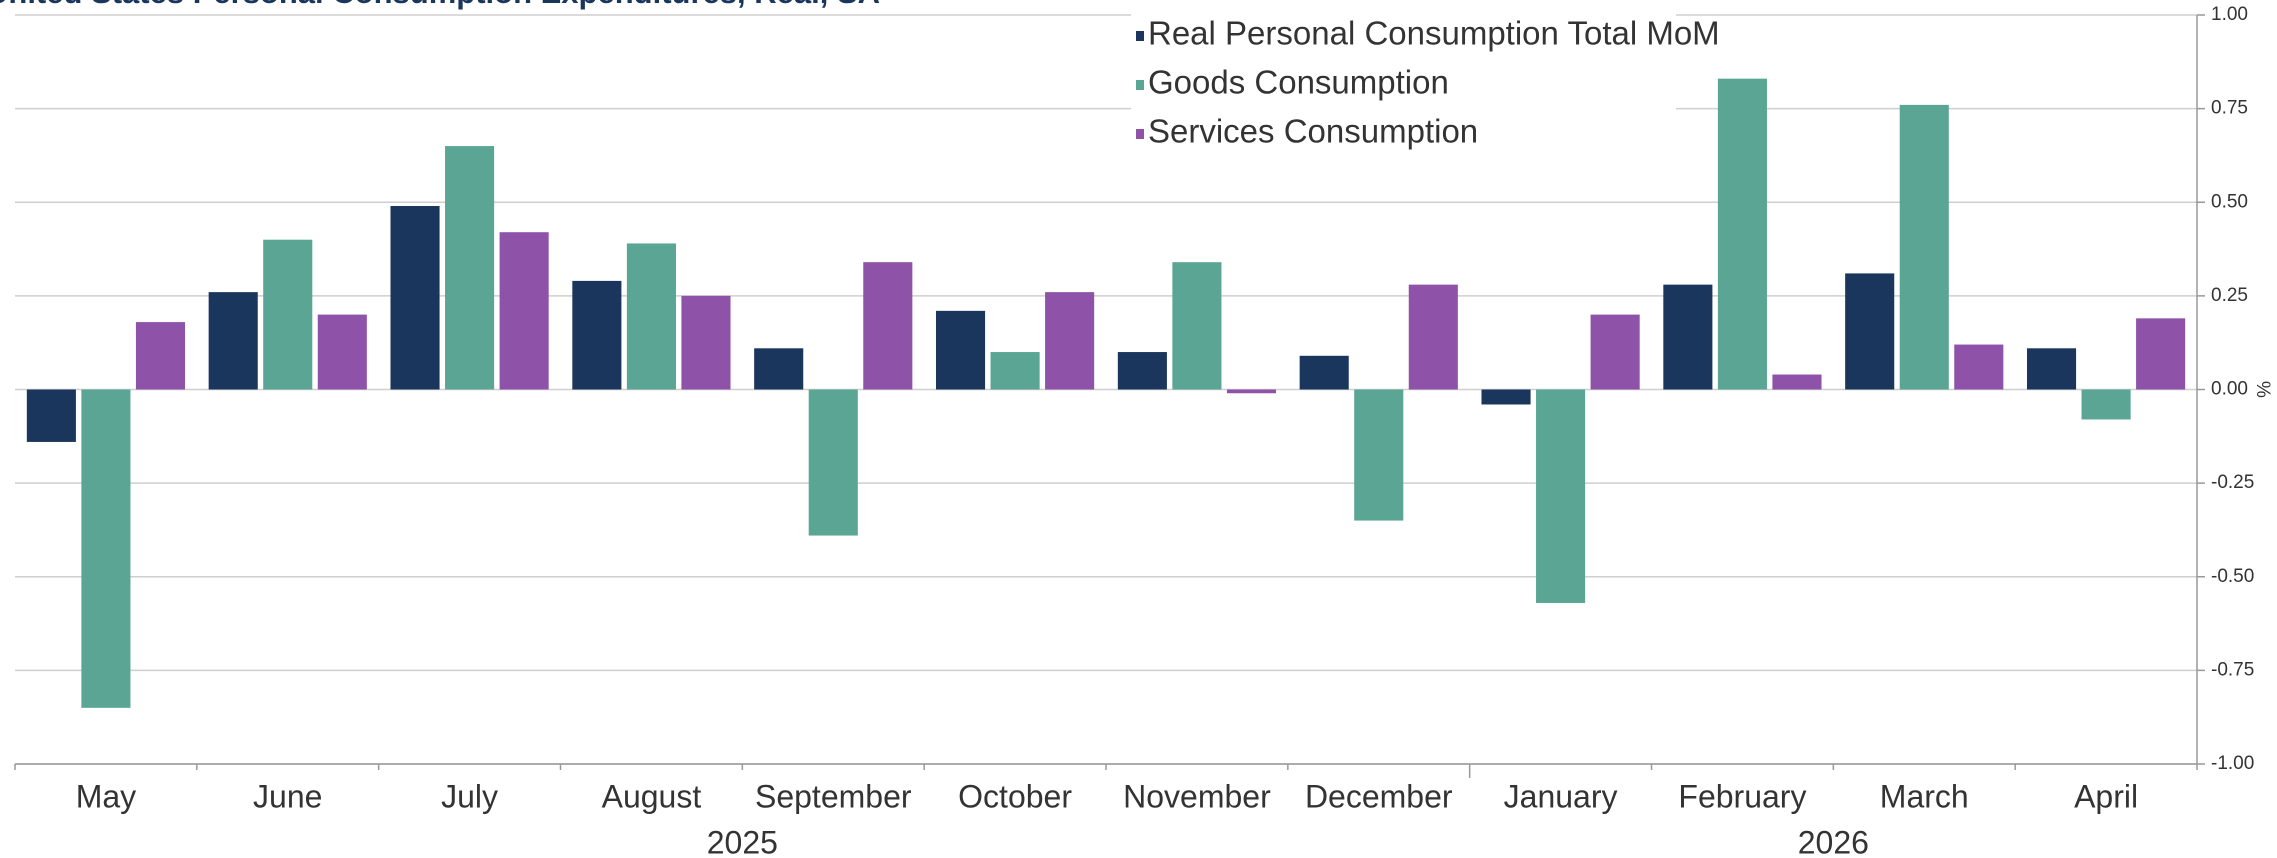 The height and width of the screenshot is (858, 2277). What do you see at coordinates (2232, 669) in the screenshot?
I see `y-tick-label: -0.75` at bounding box center [2232, 669].